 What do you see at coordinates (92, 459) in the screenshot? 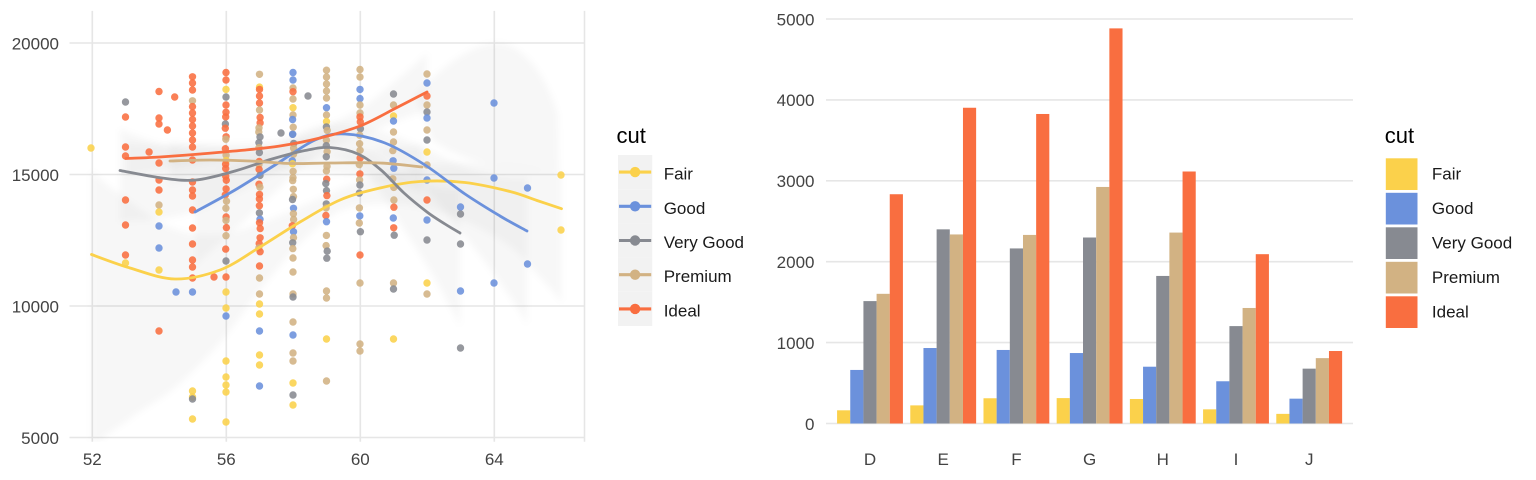
I see `svg-text: 52` at bounding box center [92, 459].